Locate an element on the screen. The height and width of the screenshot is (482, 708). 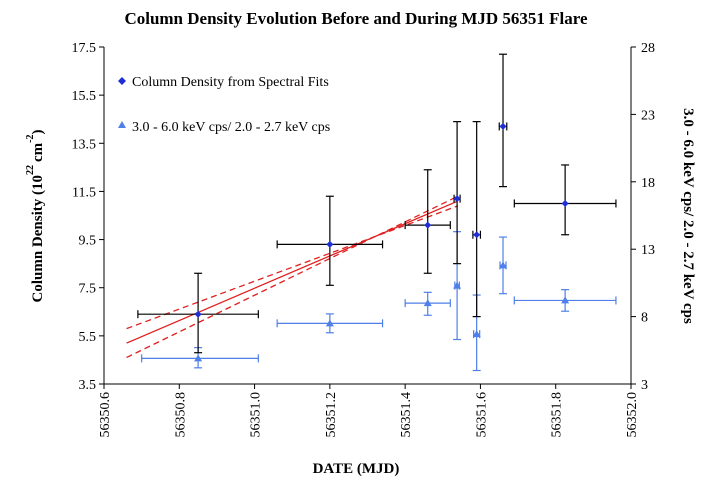
y-axis-title: Column Density (1022 cm-2) is located at coordinates (35, 215).